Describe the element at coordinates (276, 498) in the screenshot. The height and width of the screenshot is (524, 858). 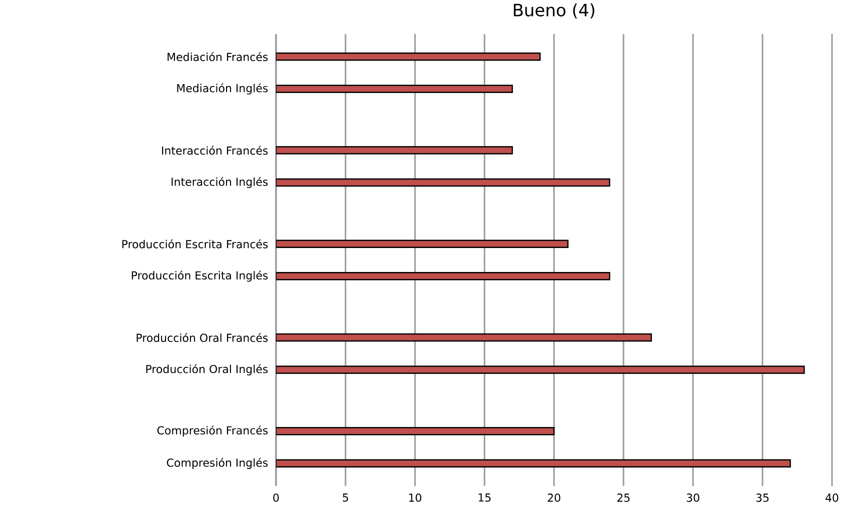
I see `x-tick-label: 0` at that location.